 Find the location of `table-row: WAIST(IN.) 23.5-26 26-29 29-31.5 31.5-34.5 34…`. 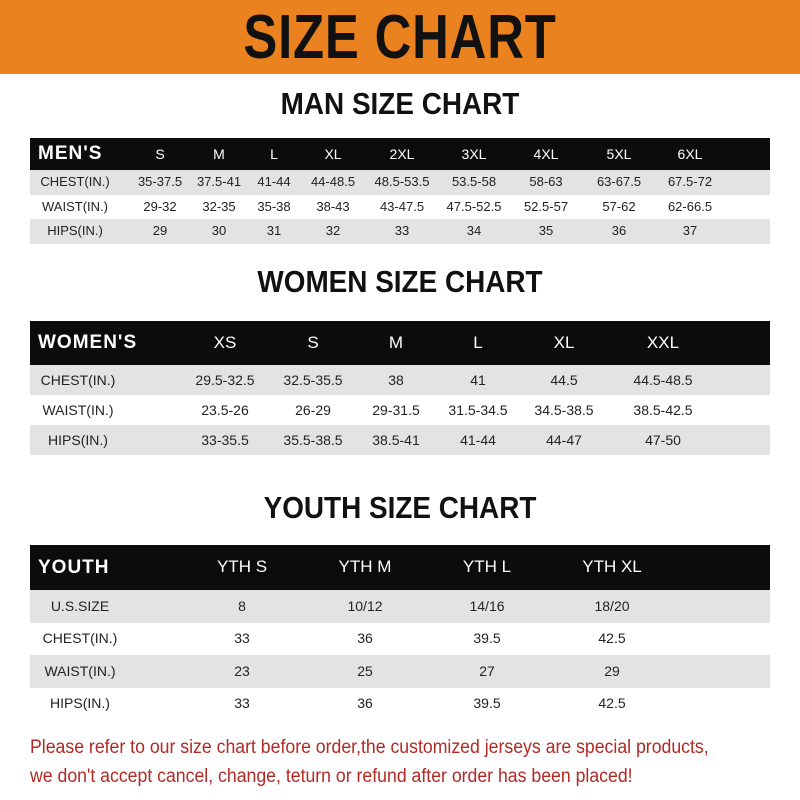

table-row: WAIST(IN.) 23.5-26 26-29 29-31.5 31.5-34.5 34… is located at coordinates (400, 410).